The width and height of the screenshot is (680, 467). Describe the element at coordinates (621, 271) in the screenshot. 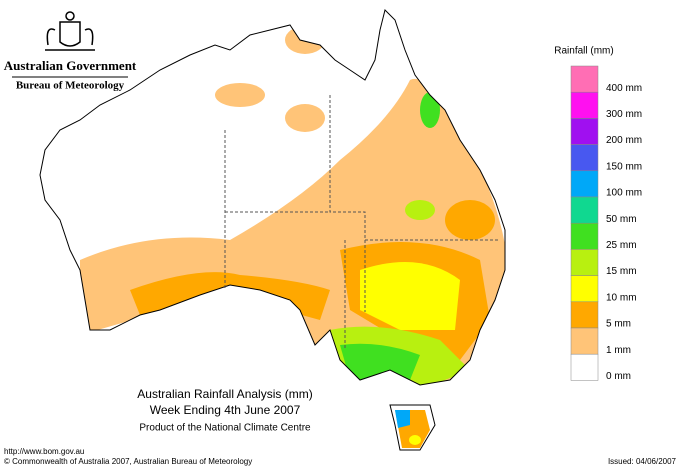

I see `legend-label: 15 mm` at that location.